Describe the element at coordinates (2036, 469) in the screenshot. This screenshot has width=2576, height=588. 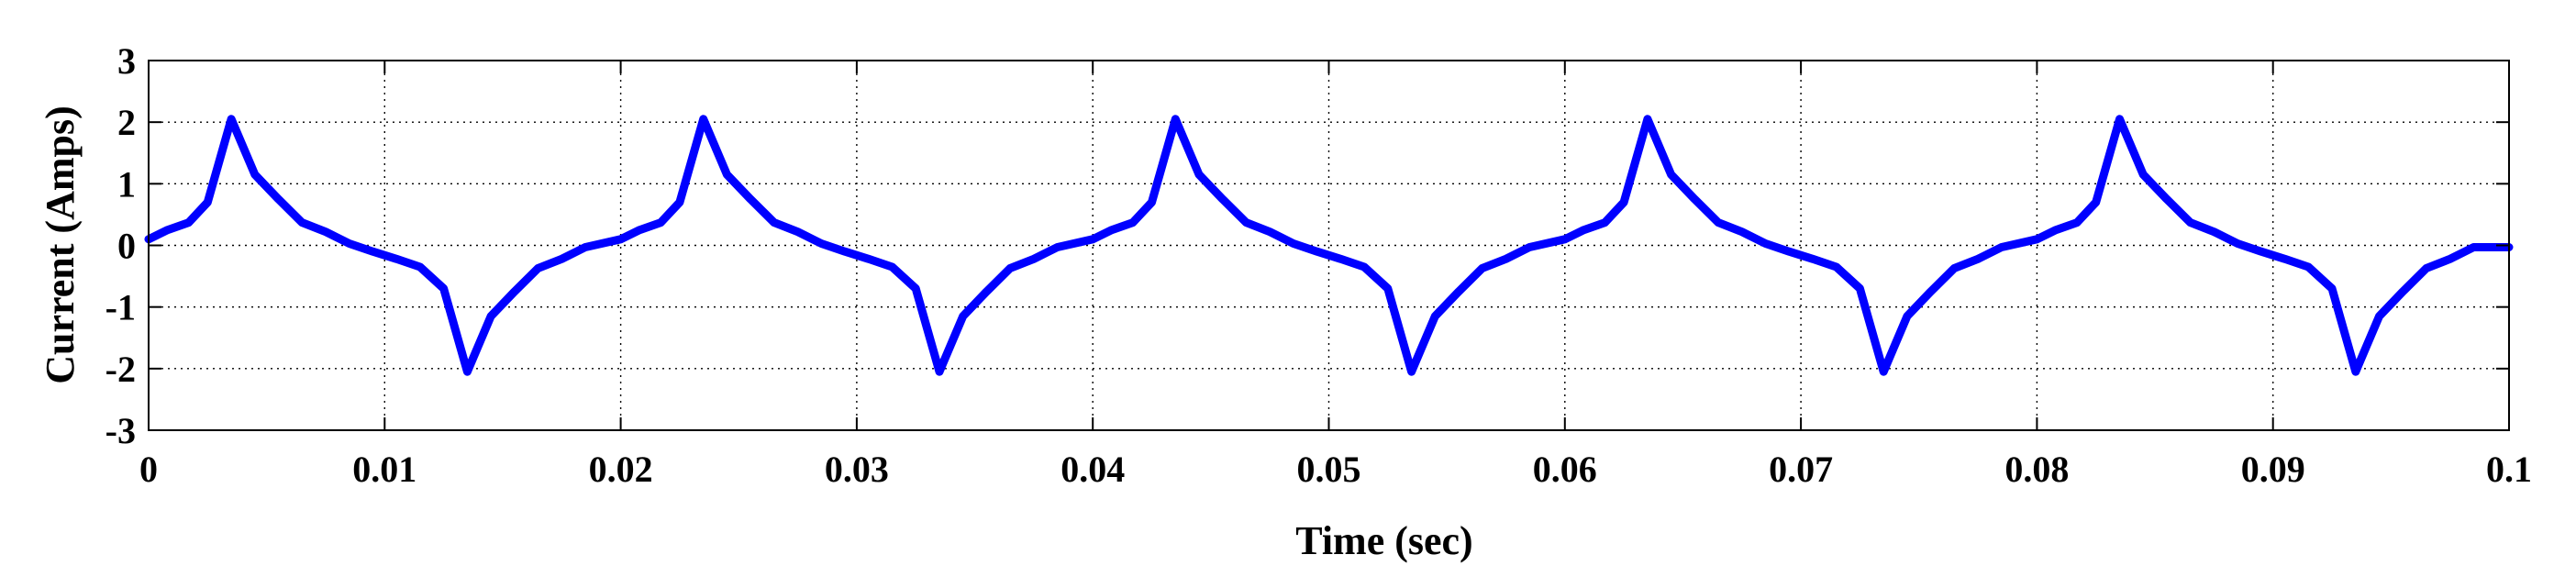
I see `x-tick-label: 0.08` at that location.